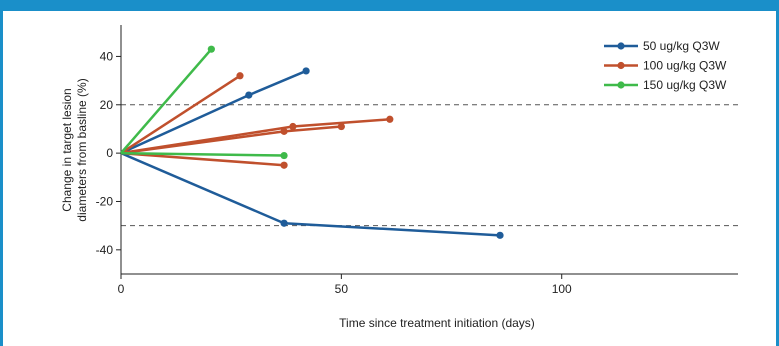 The height and width of the screenshot is (346, 779). What do you see at coordinates (389, 5) in the screenshot?
I see `top-accent-bar` at bounding box center [389, 5].